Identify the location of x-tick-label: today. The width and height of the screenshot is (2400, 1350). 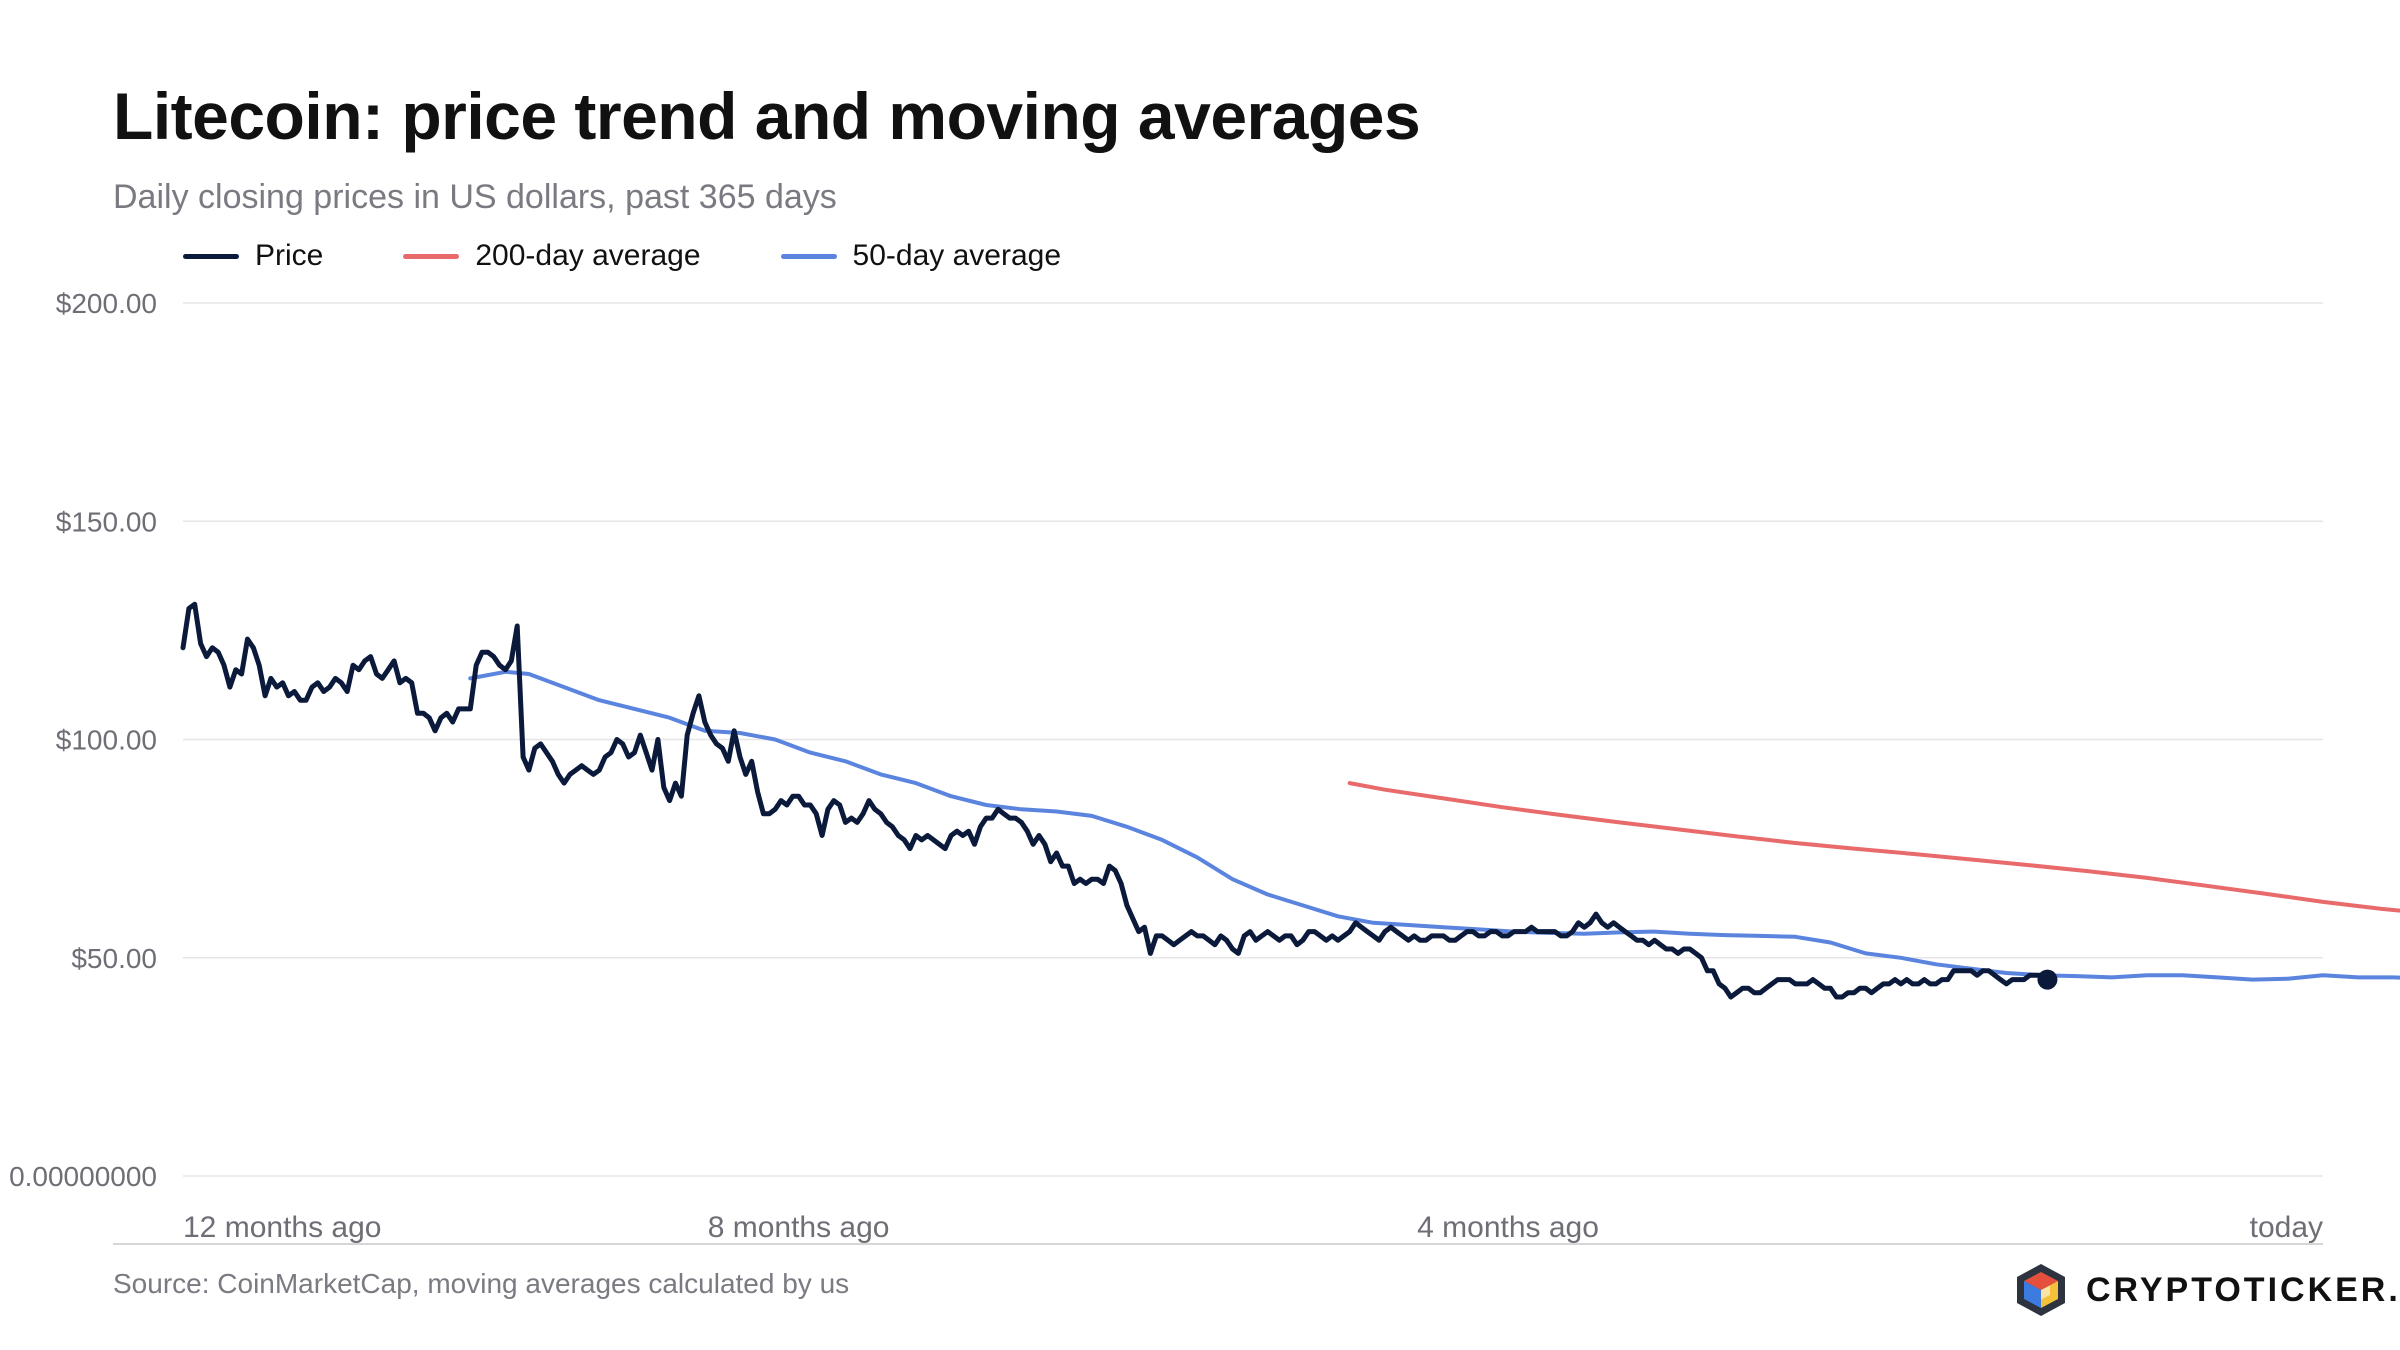
(2286, 1227).